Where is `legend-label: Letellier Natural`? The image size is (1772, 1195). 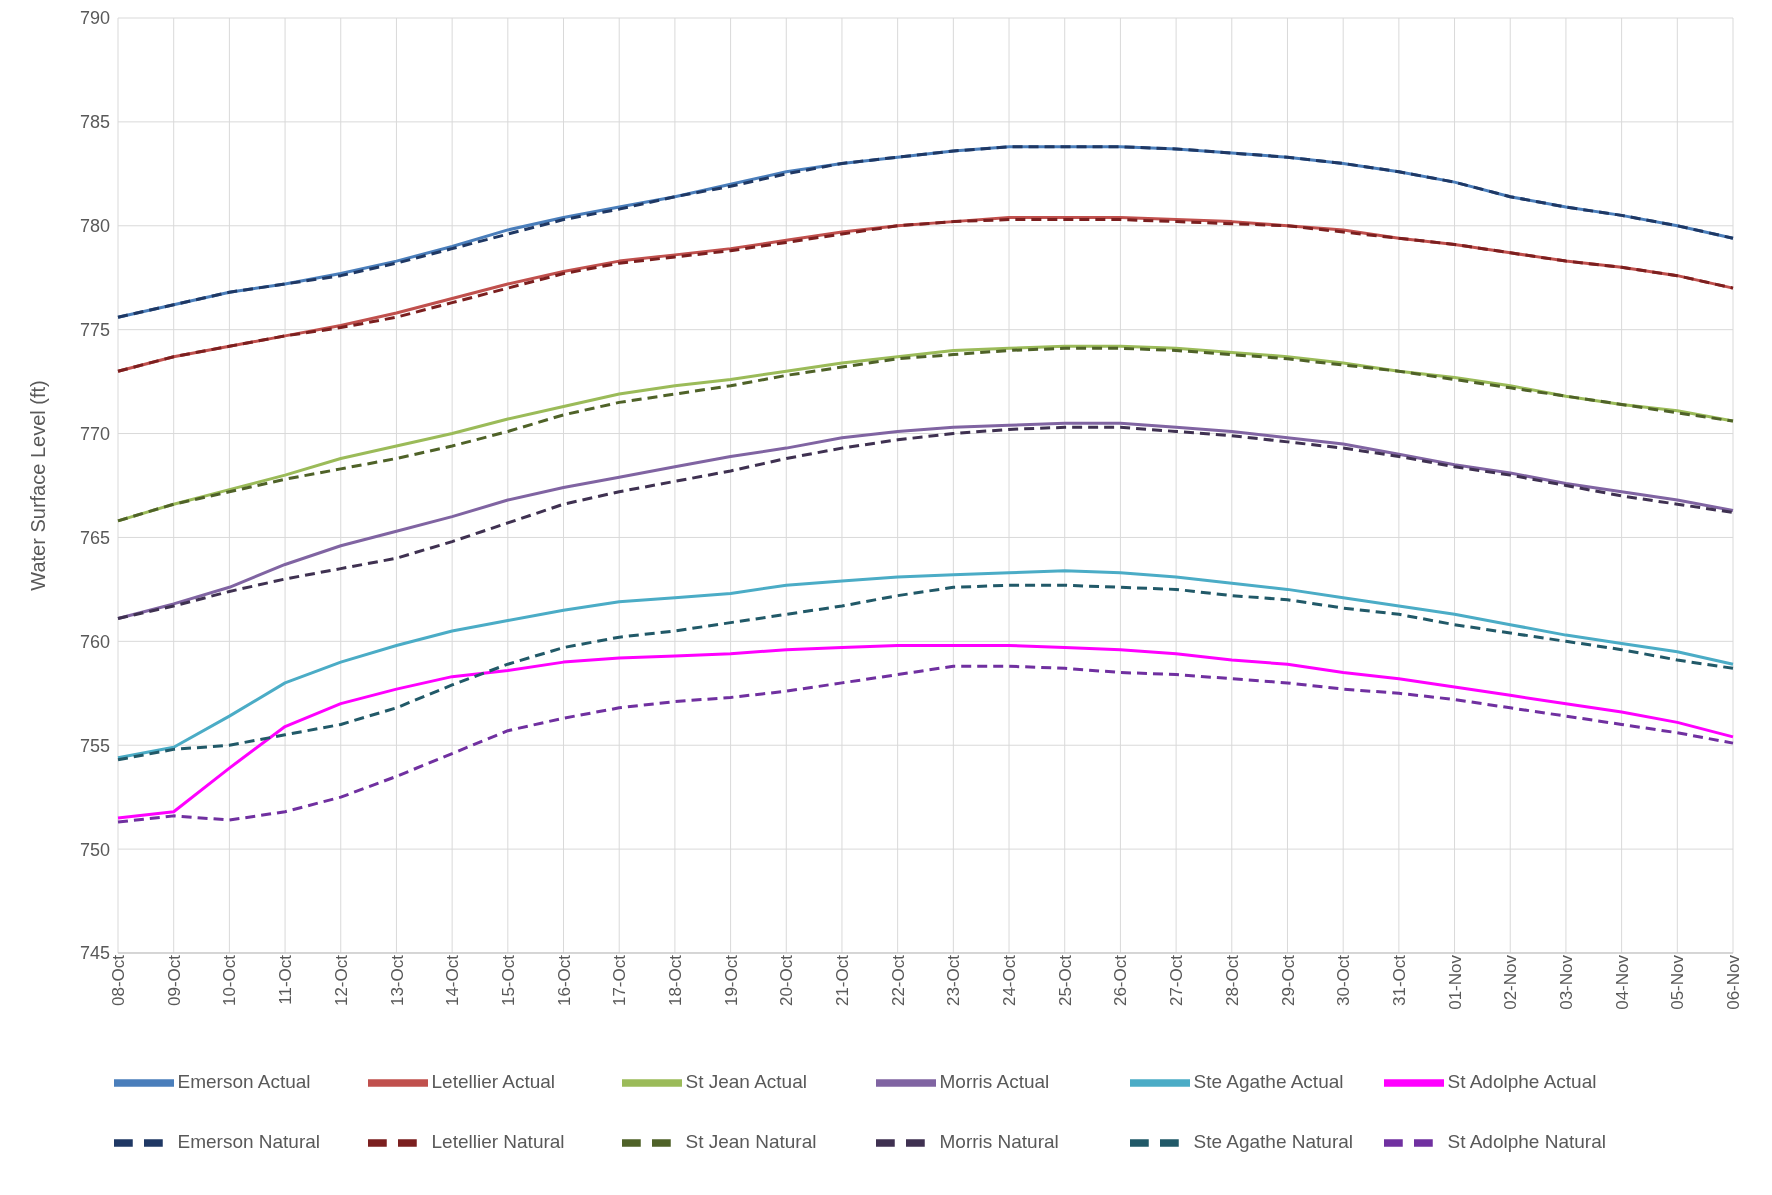
legend-label: Letellier Natural is located at coordinates (498, 1142).